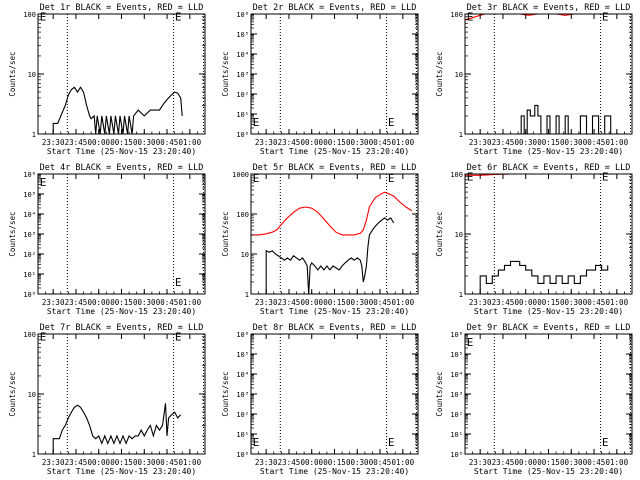  Describe the element at coordinates (549, 168) in the screenshot. I see `panel-title: Det 6r BLACK = Events, RED = LLD` at that location.